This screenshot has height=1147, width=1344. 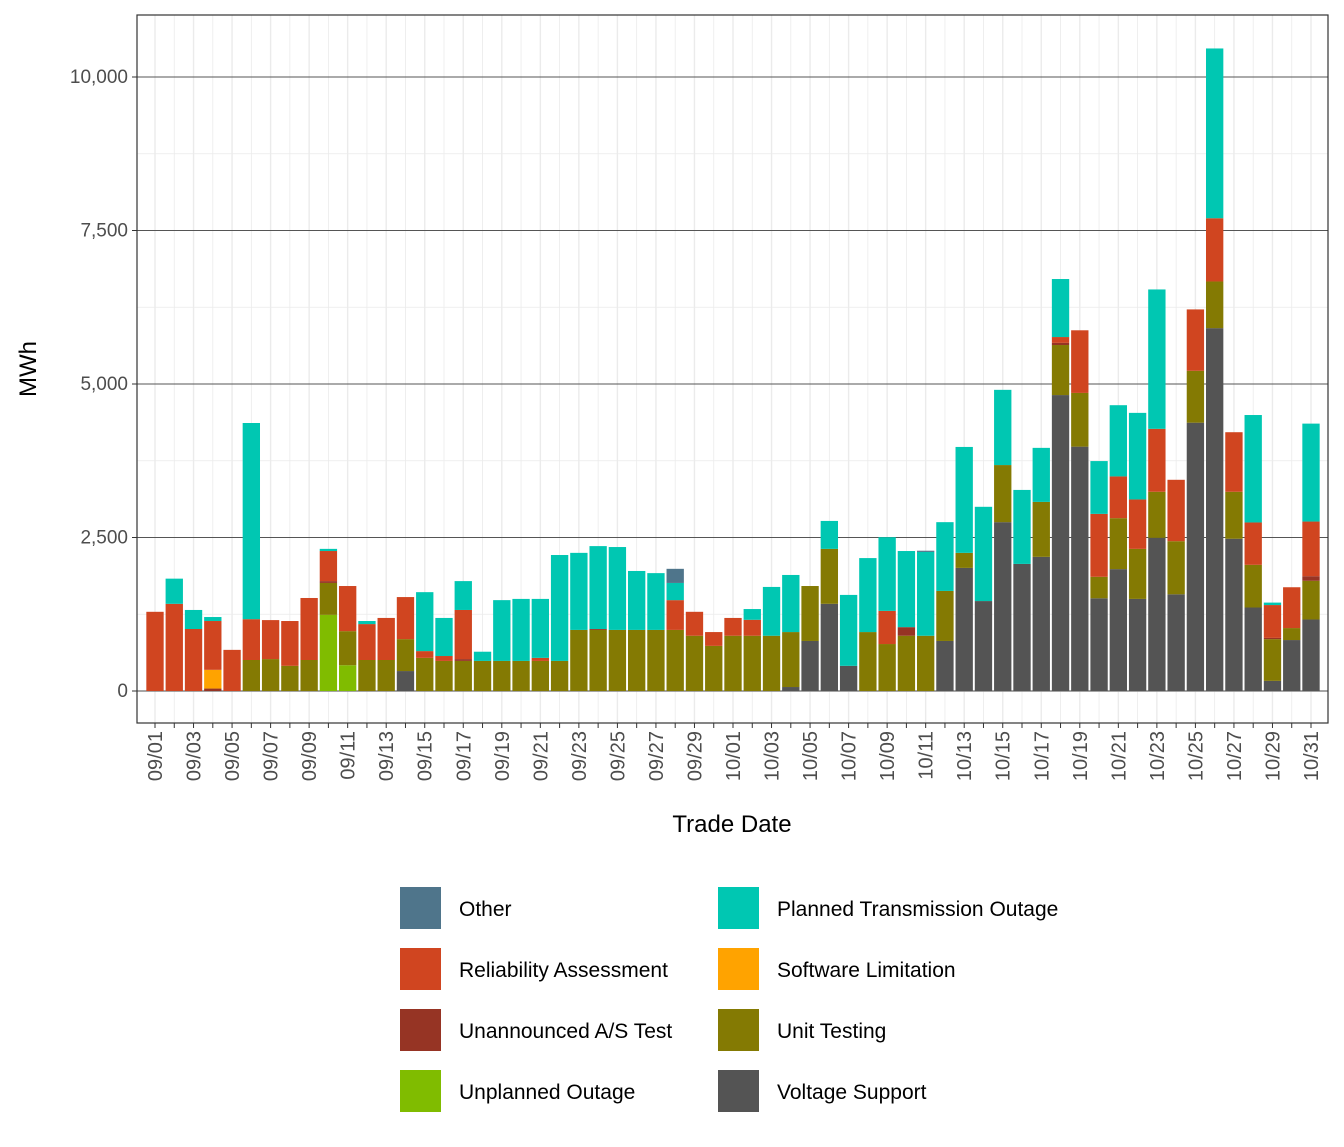 What do you see at coordinates (850, 756) in the screenshot?
I see `x-tick-label: 10/07` at bounding box center [850, 756].